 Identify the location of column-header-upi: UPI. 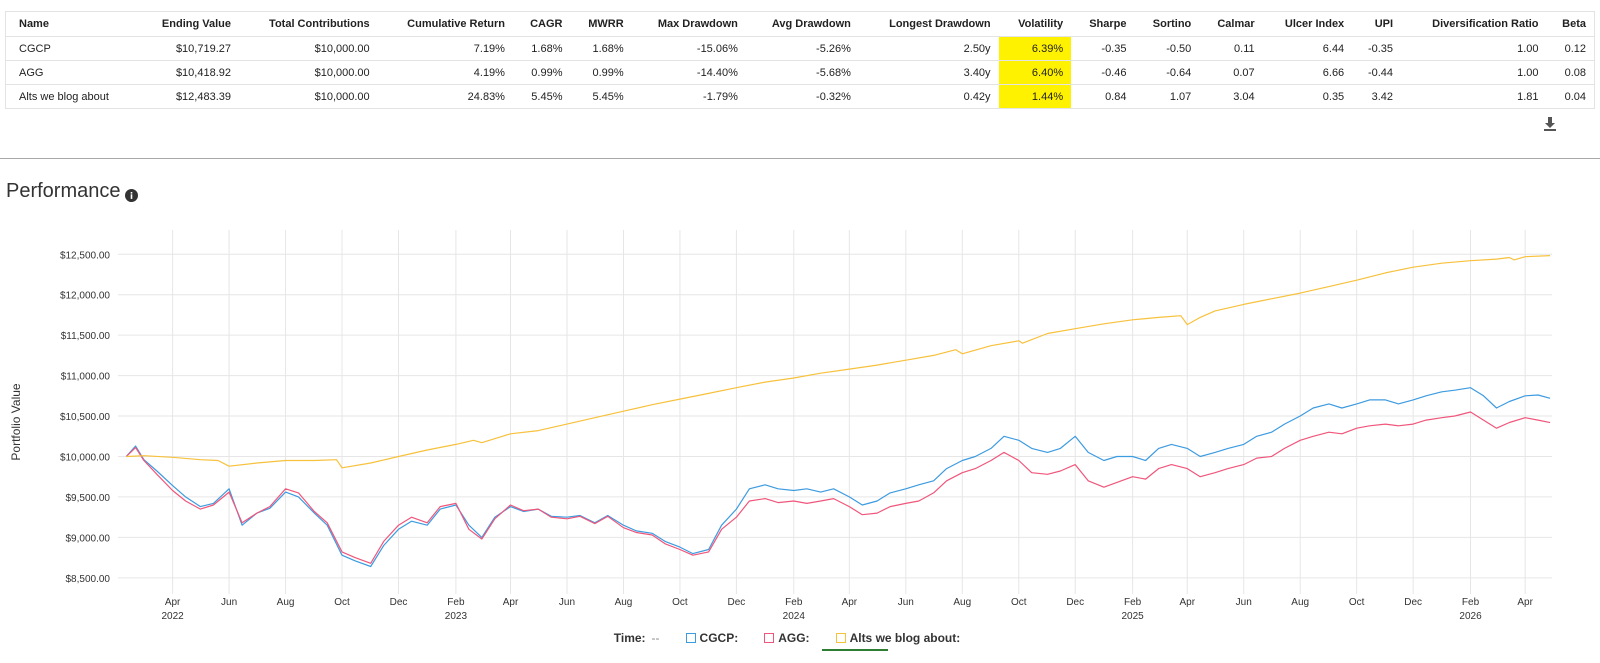
(1377, 24).